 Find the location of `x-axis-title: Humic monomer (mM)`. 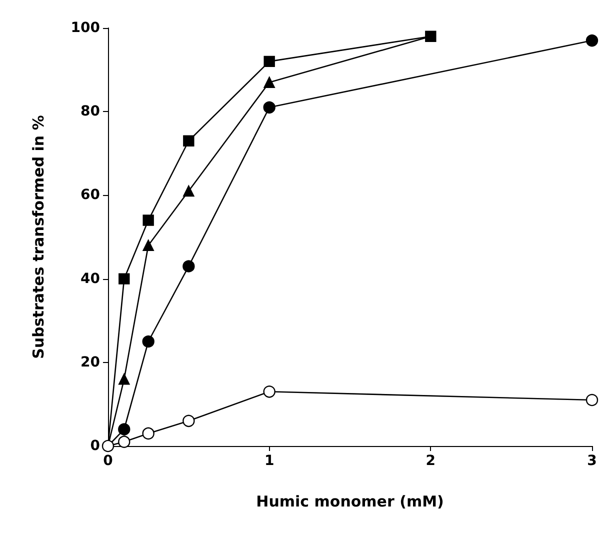

x-axis-title: Humic monomer (mM) is located at coordinates (350, 501).